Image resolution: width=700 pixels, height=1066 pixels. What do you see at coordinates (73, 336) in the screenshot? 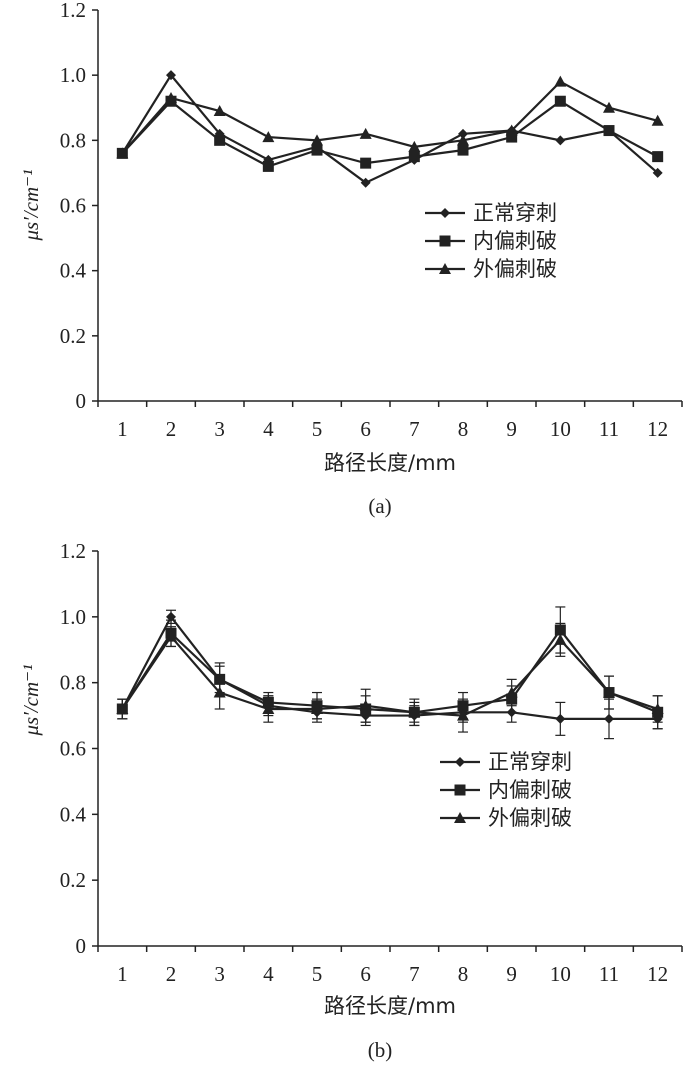
I see `y-tick-label: 0.2` at bounding box center [73, 336].